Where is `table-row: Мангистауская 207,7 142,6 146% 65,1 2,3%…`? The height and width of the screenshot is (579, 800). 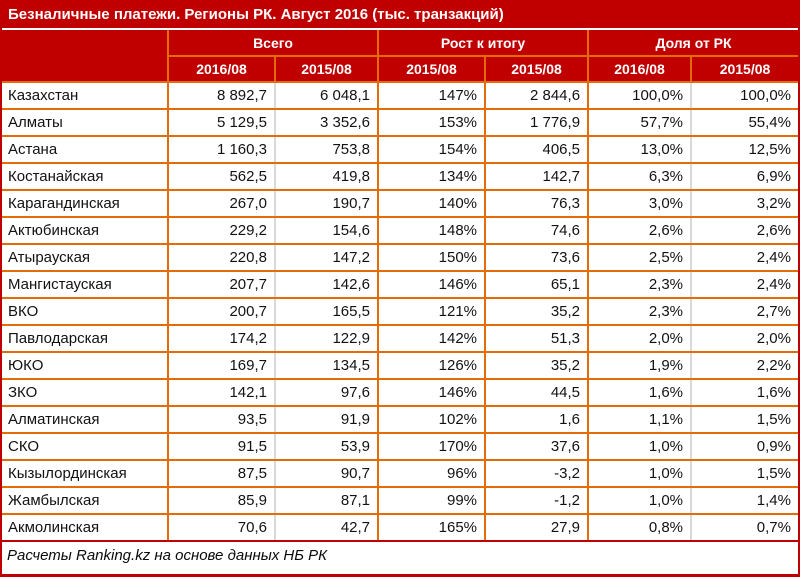
table-row: Мангистауская 207,7 142,6 146% 65,1 2,3%… is located at coordinates (400, 285).